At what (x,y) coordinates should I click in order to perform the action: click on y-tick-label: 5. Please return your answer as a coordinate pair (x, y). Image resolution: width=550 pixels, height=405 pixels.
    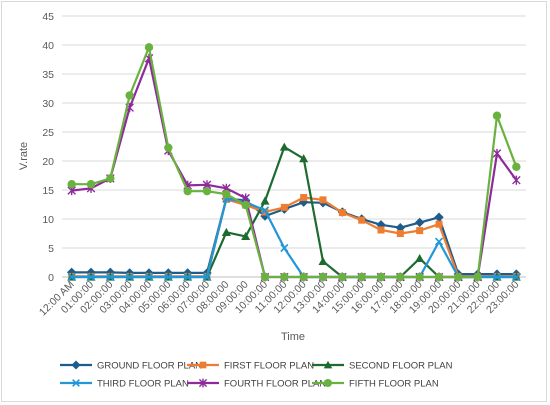
    Looking at the image, I should click on (51, 249).